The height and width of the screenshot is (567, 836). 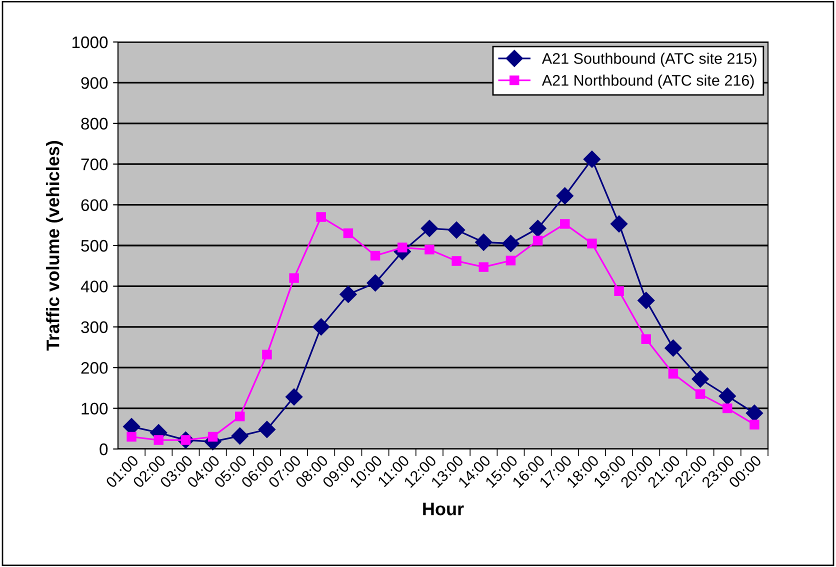 What do you see at coordinates (54, 246) in the screenshot?
I see `y-axis-title: Traffic volume (vehicles)` at bounding box center [54, 246].